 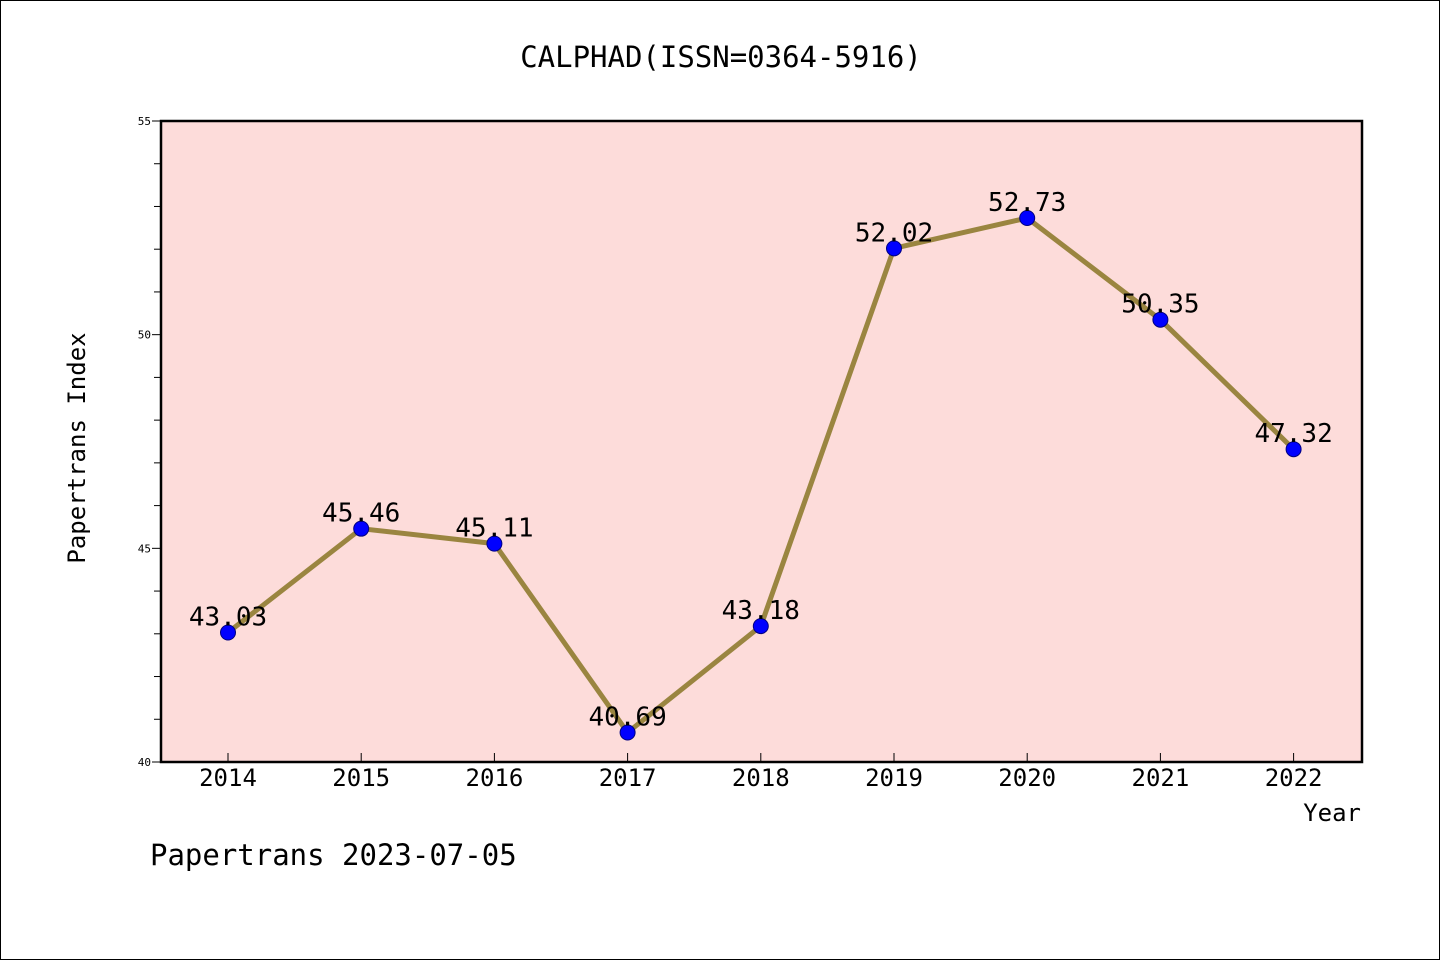 What do you see at coordinates (761, 778) in the screenshot?
I see `x-tick-label-2018: 2018` at bounding box center [761, 778].